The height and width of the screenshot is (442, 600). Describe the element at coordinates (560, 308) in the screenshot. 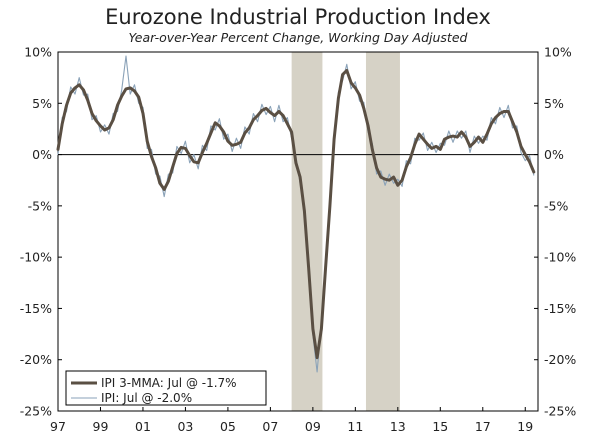

I see `y-tick-label-right: -15%` at that location.